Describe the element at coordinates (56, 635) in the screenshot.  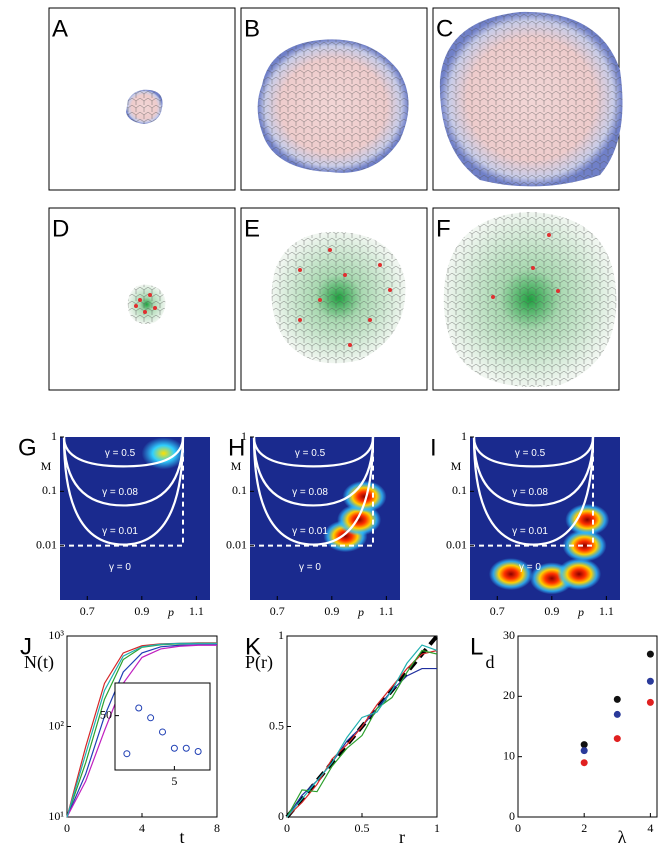
I see `y-tick-label: 10³` at that location.